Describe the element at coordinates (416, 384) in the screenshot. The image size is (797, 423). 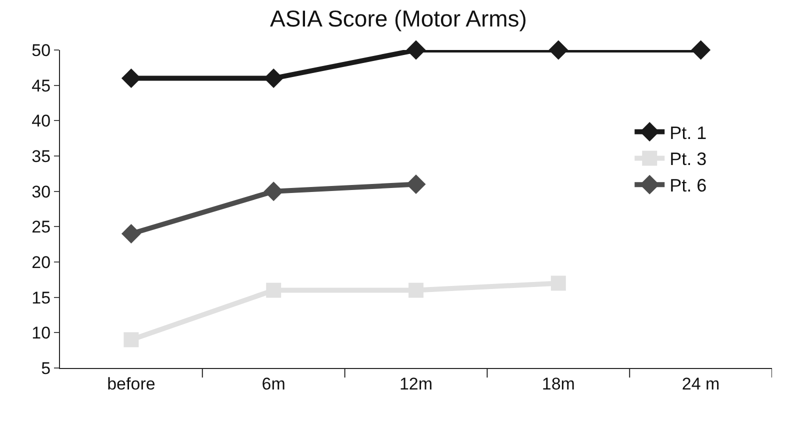
I see `x-tick-label: 12m` at that location.